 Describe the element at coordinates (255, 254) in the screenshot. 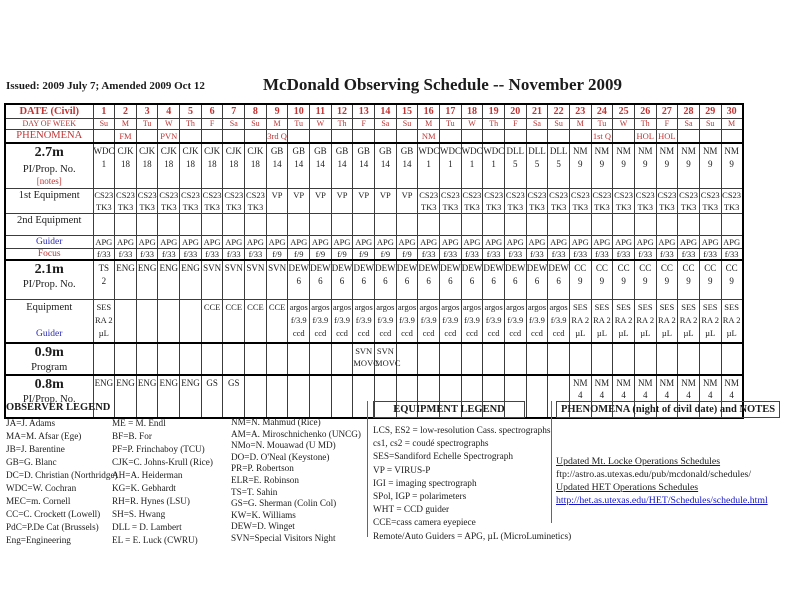

I see `cell-focus27-day8: f/33` at that location.